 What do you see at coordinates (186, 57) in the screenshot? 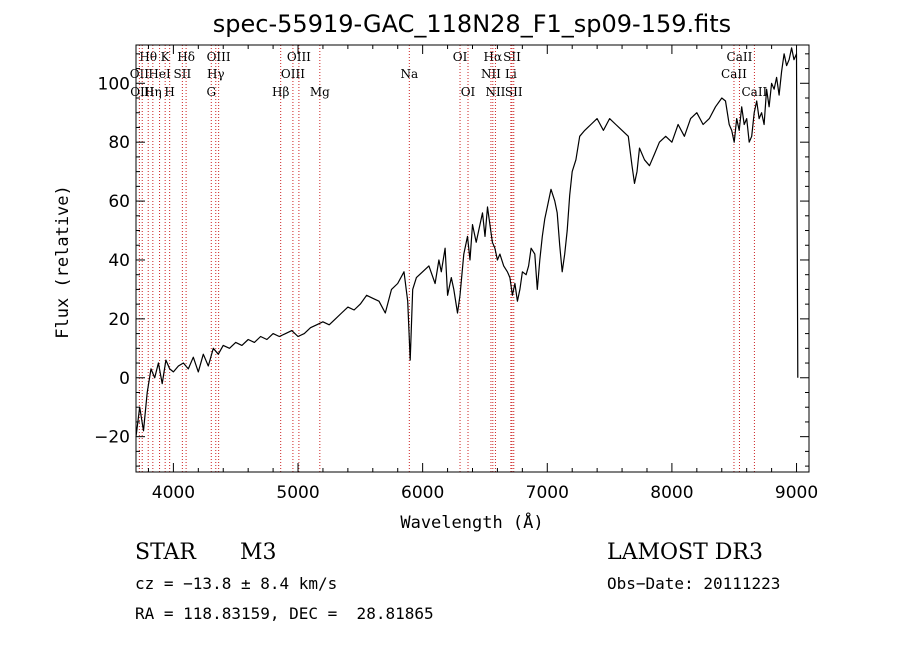
I see `line-label-Hδ: Hδ` at bounding box center [186, 57].